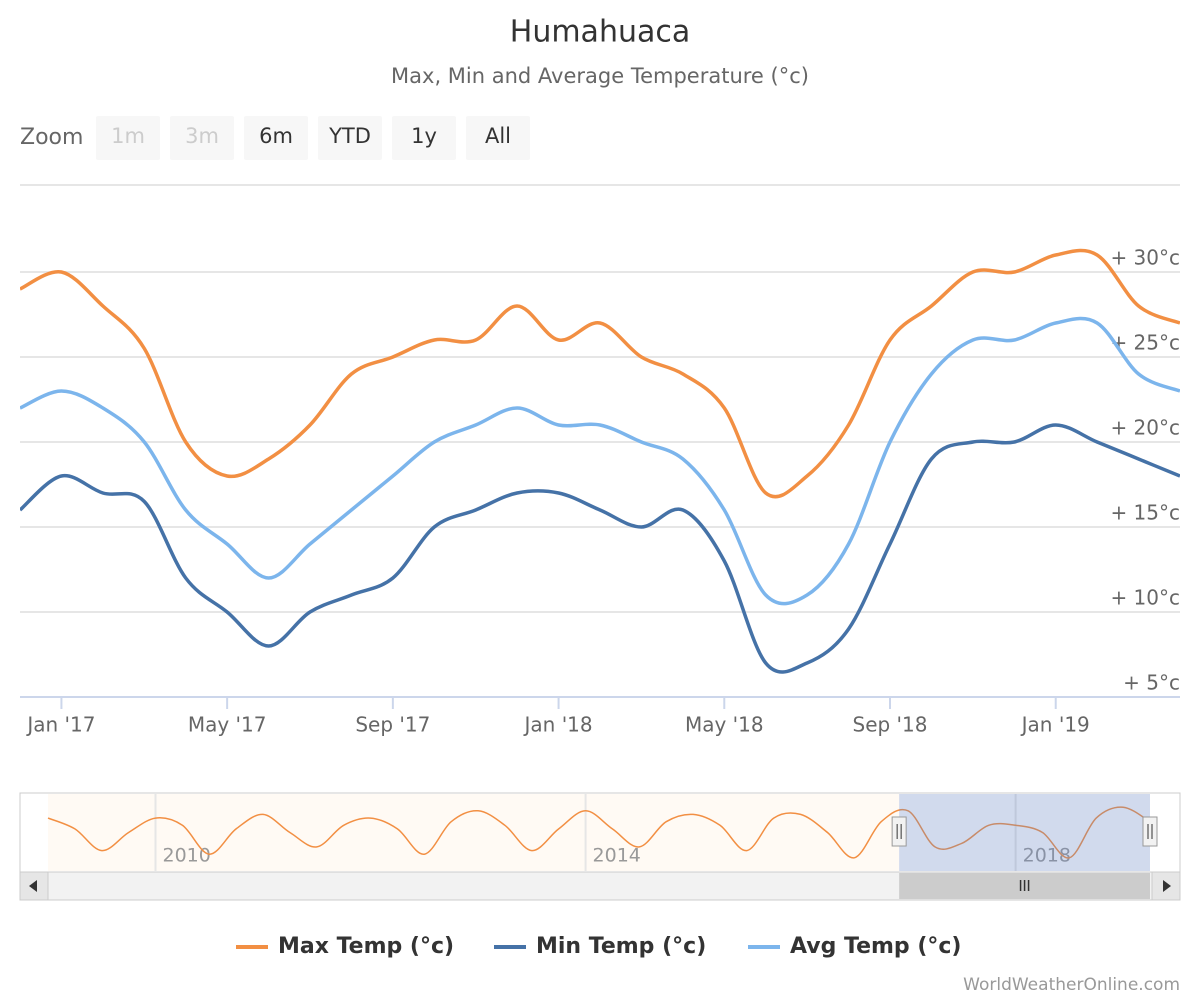  I want to click on zoom-button-label: 3m, so click(202, 136).